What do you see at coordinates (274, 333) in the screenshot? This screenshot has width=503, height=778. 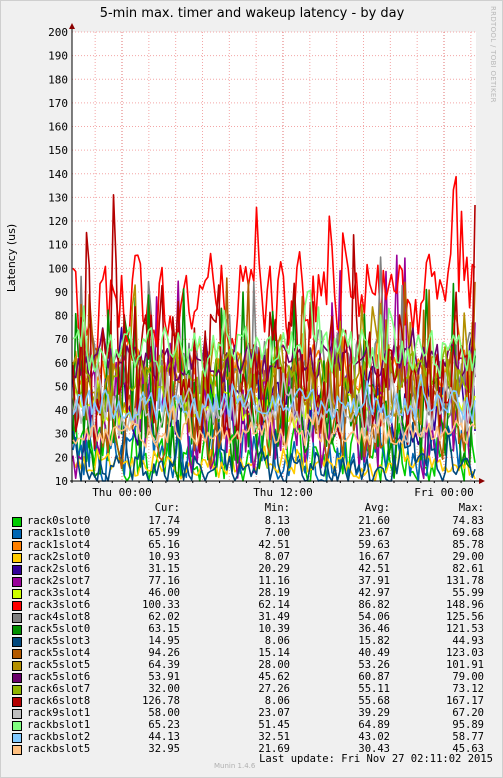 I see `series-line-rackbslot1` at bounding box center [274, 333].